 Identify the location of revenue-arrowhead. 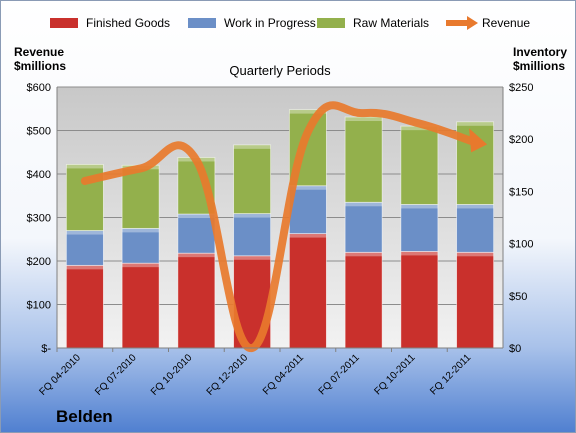
(478, 140).